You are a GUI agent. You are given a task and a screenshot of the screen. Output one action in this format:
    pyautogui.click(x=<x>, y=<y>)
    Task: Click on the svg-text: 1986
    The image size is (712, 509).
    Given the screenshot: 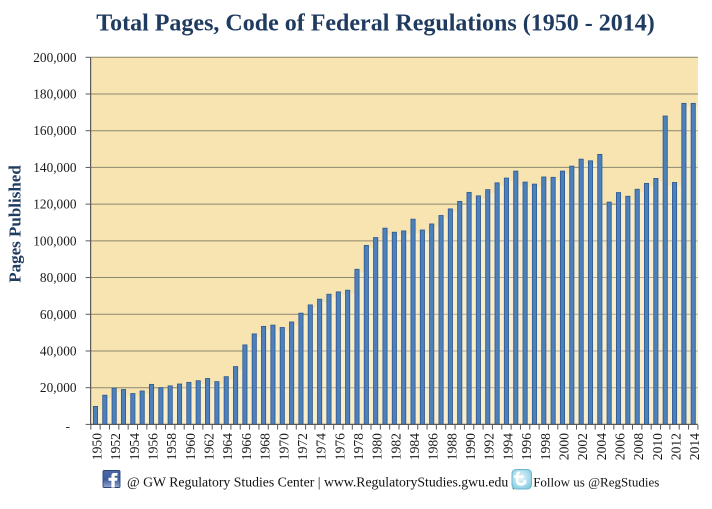 What is the action you would take?
    pyautogui.click(x=433, y=446)
    